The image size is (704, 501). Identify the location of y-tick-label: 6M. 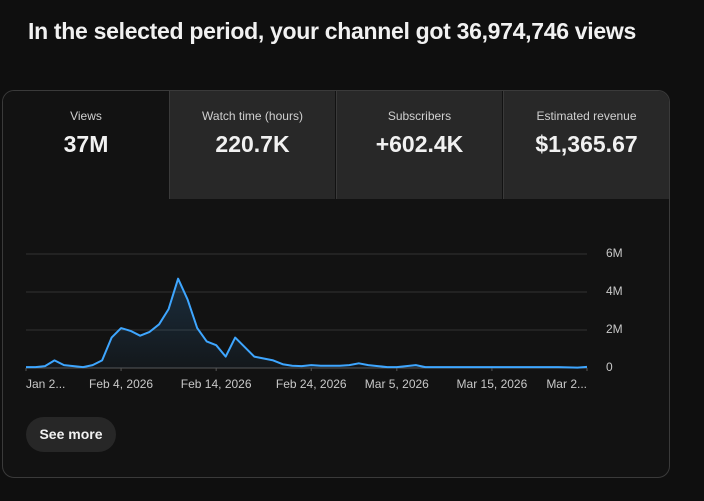
(614, 253).